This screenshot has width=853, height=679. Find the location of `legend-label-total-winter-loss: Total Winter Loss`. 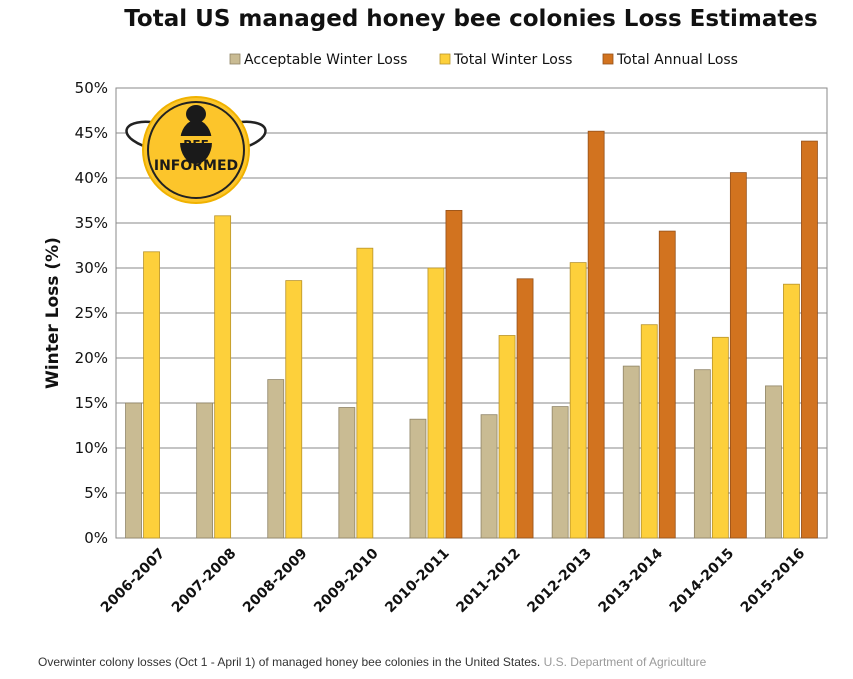

legend-label-total-winter-loss: Total Winter Loss is located at coordinates (512, 60).